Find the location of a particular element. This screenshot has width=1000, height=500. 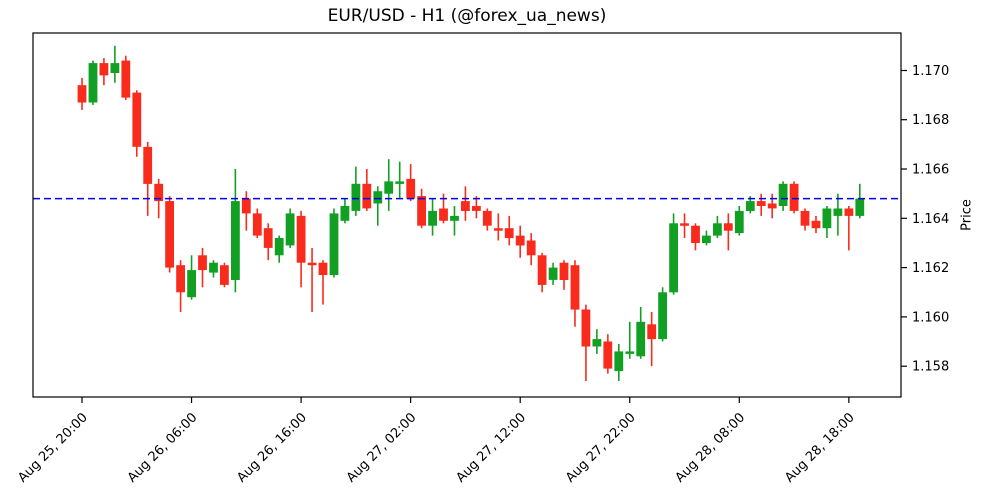

y-tick-label: 1.160 is located at coordinates (930, 317).